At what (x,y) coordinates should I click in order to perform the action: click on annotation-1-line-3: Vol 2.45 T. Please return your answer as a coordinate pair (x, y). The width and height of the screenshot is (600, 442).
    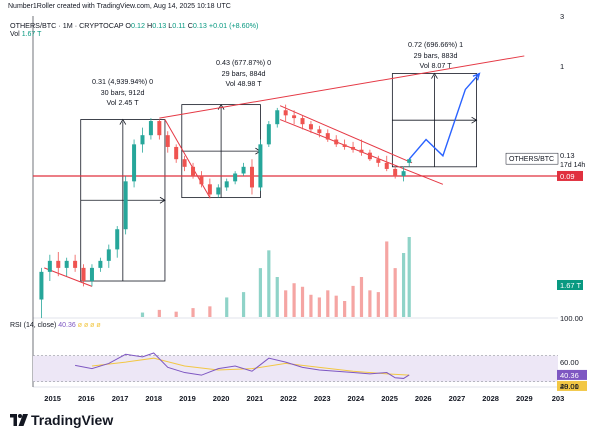
    Looking at the image, I should click on (122, 102).